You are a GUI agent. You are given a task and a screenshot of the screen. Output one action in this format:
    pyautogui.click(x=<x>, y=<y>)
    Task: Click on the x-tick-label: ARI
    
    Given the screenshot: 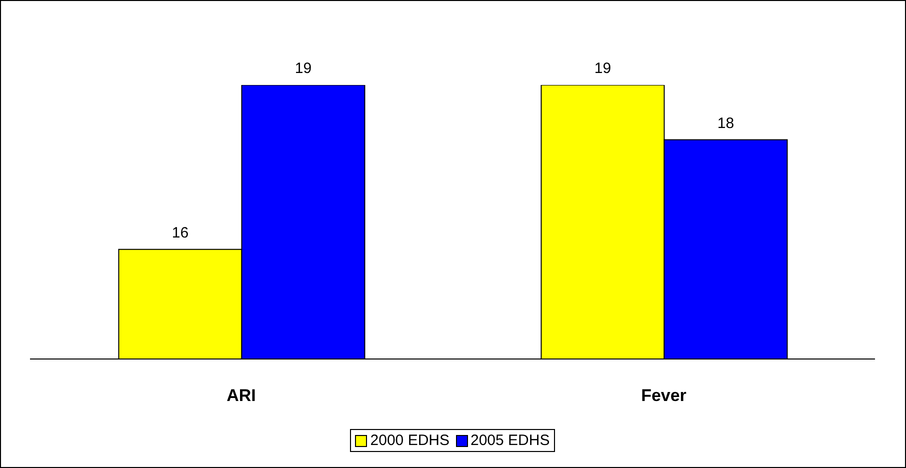 What is the action you would take?
    pyautogui.click(x=241, y=396)
    